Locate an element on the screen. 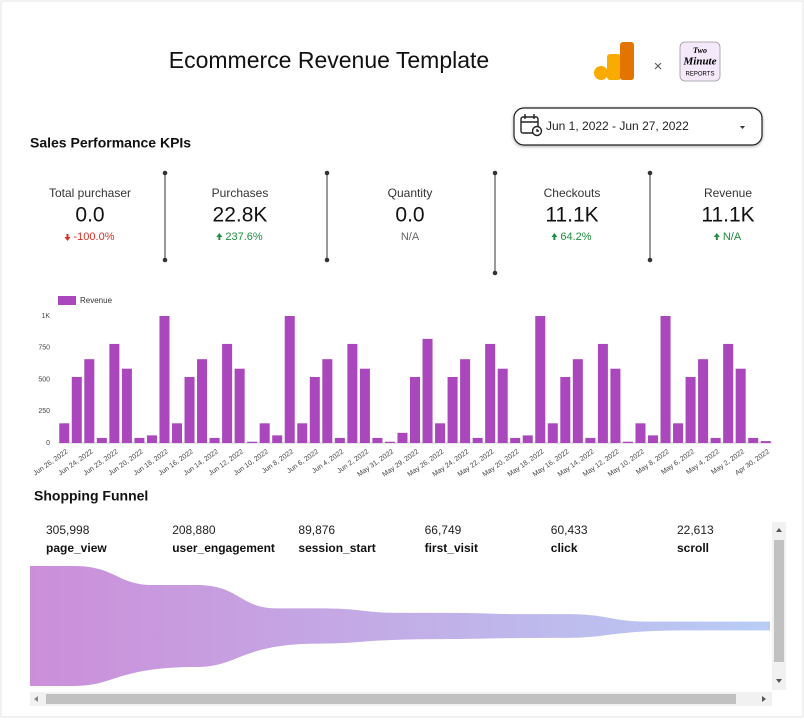 This screenshot has height=723, width=804. funnel-step: first_visit is located at coordinates (451, 548).